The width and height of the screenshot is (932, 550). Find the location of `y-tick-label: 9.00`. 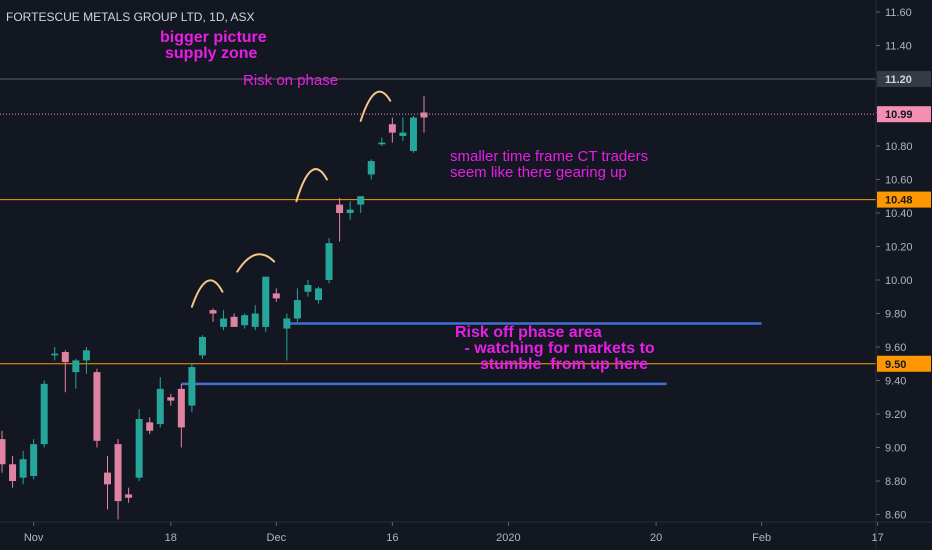

y-tick-label: 9.00 is located at coordinates (895, 449).